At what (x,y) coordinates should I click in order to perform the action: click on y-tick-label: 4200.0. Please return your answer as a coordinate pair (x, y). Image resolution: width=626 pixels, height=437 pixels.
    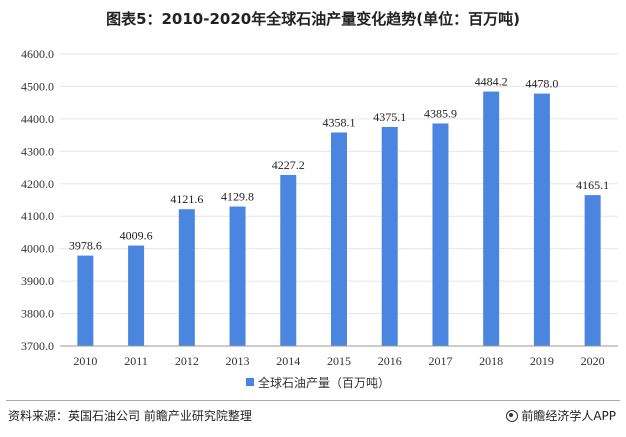
    Looking at the image, I should click on (37, 184).